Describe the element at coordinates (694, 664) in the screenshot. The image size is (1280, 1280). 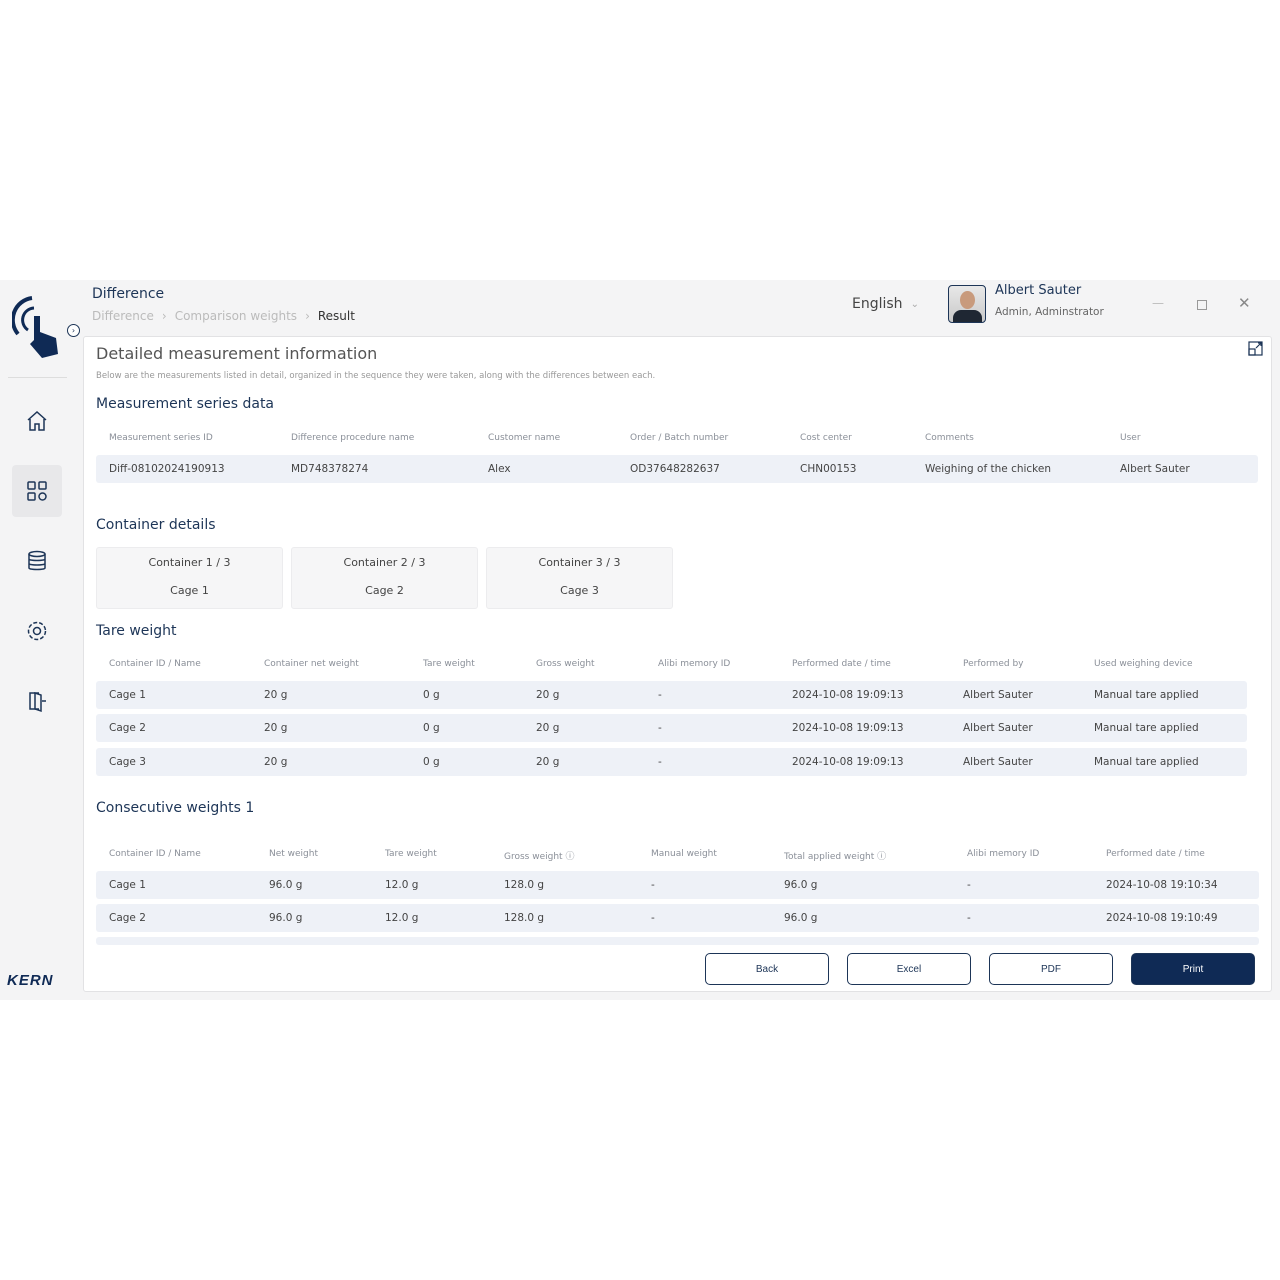
I see `column-header: Alibi memory ID` at that location.